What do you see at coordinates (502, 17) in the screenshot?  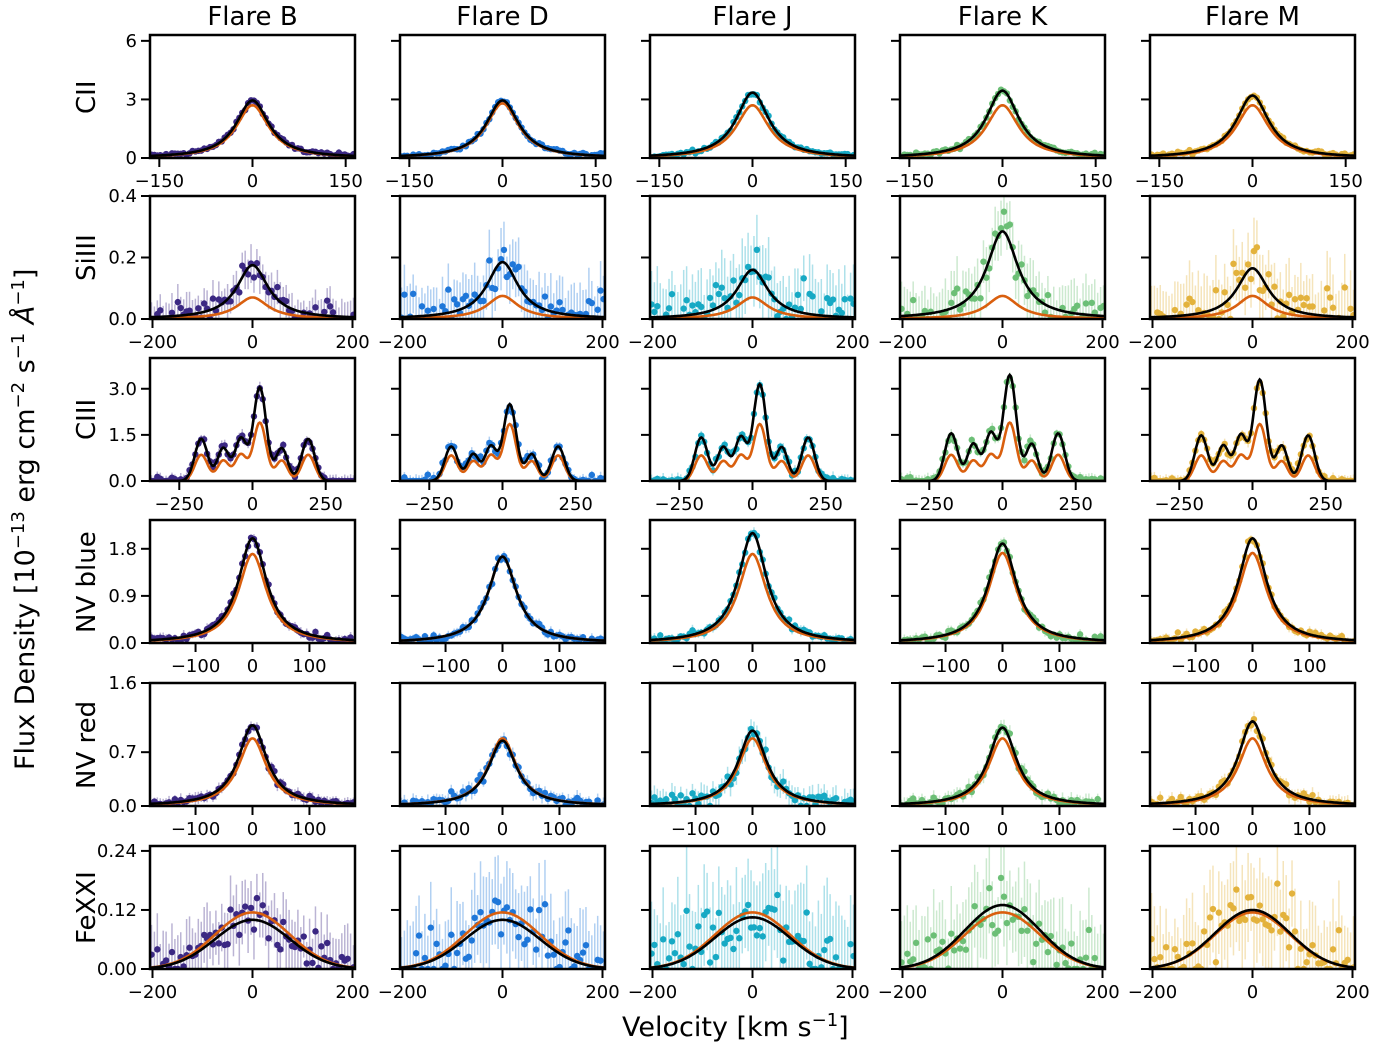 I see `column-title: Flare D` at bounding box center [502, 17].